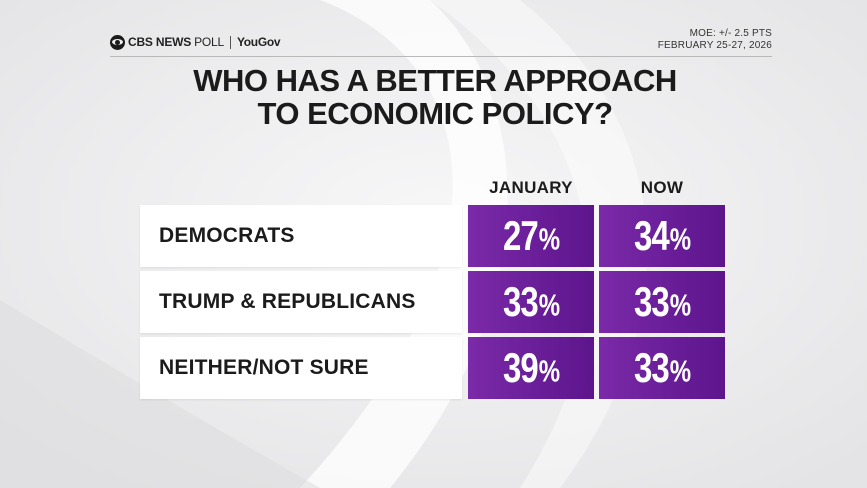 This screenshot has width=867, height=488. I want to click on chart-title-line-1: WHO HAS A BETTER APPROACH, so click(435, 80).